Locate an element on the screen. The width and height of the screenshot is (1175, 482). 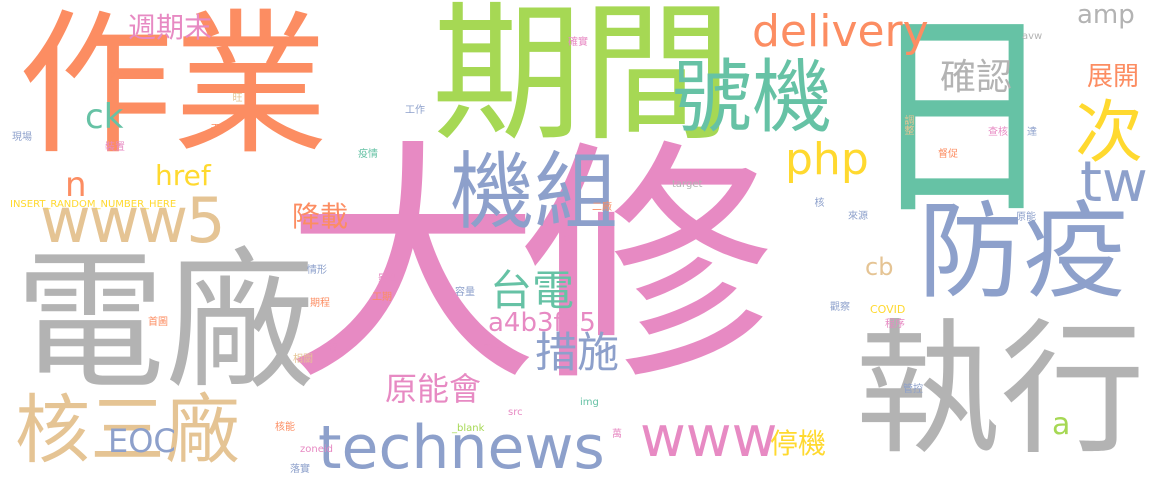
word-rong-liang: 容量 is located at coordinates (465, 292).